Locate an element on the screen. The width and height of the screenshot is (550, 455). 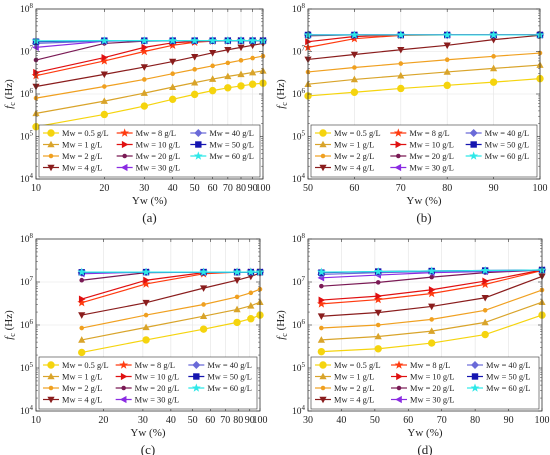
y-axis-label: fc (Hz) is located at coordinates (10, 325).